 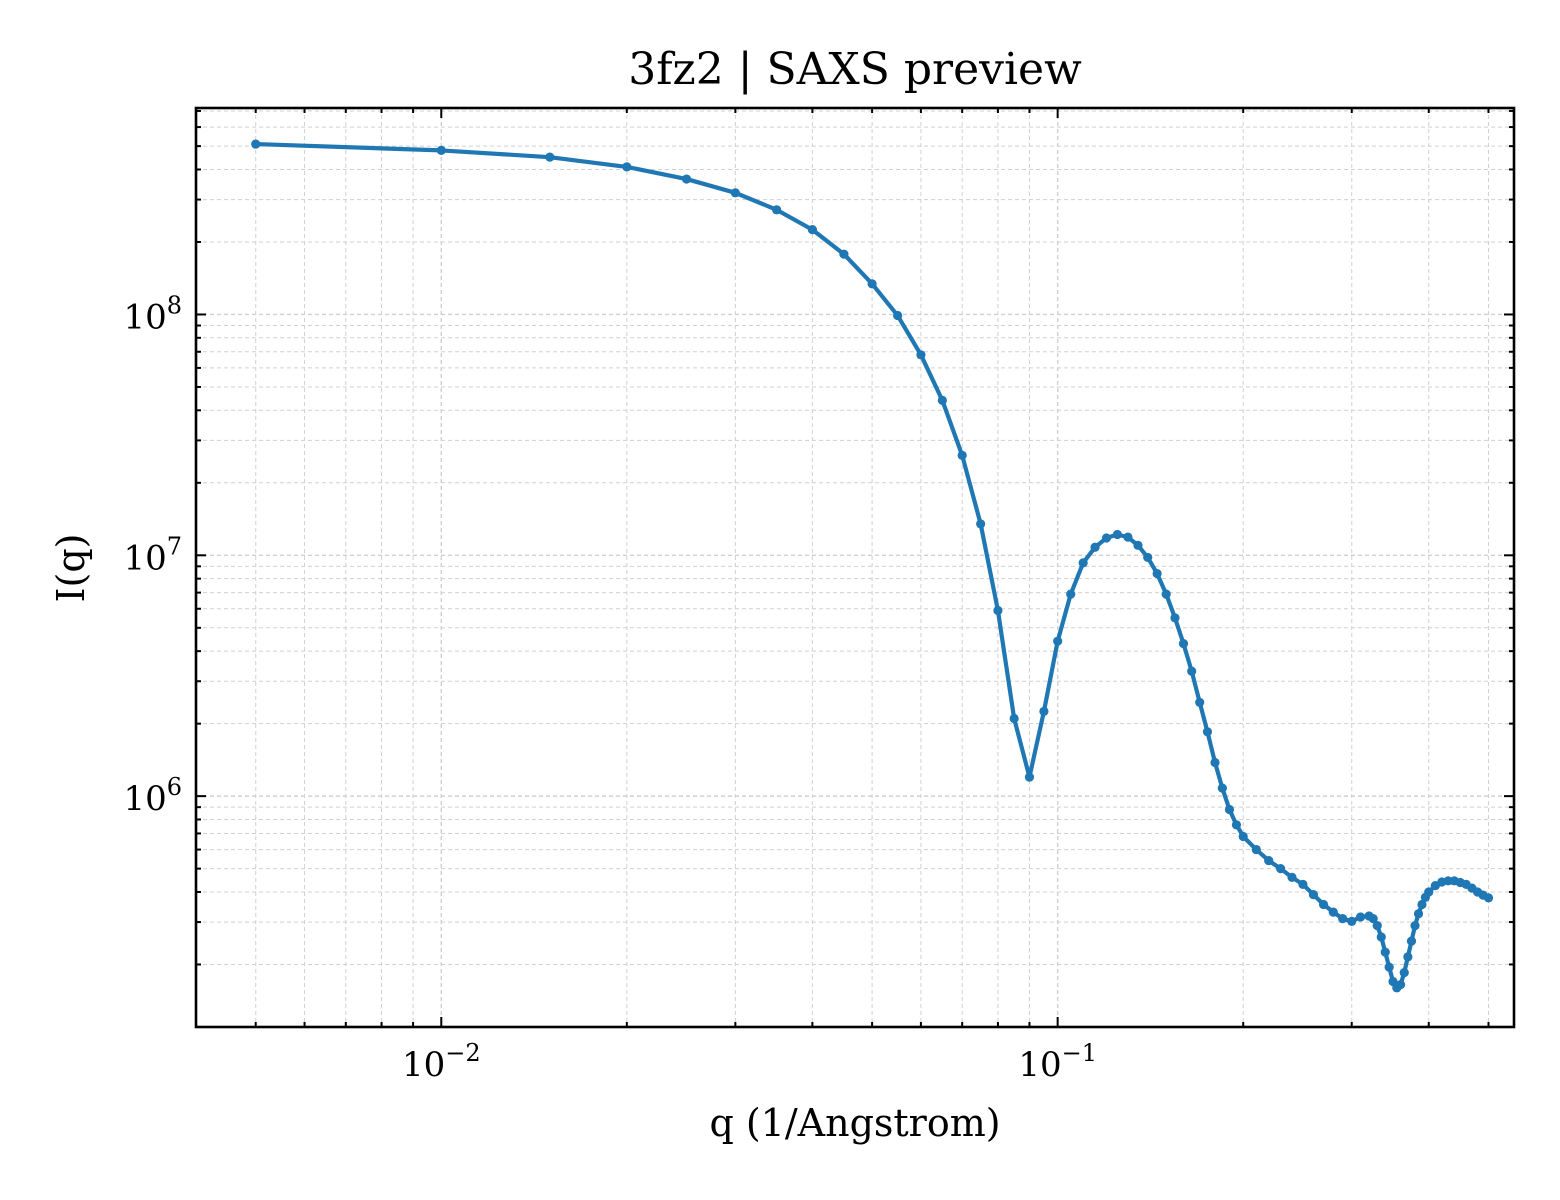 What do you see at coordinates (854, 1123) in the screenshot?
I see `x-axis-label: q (1/Angstrom)` at bounding box center [854, 1123].